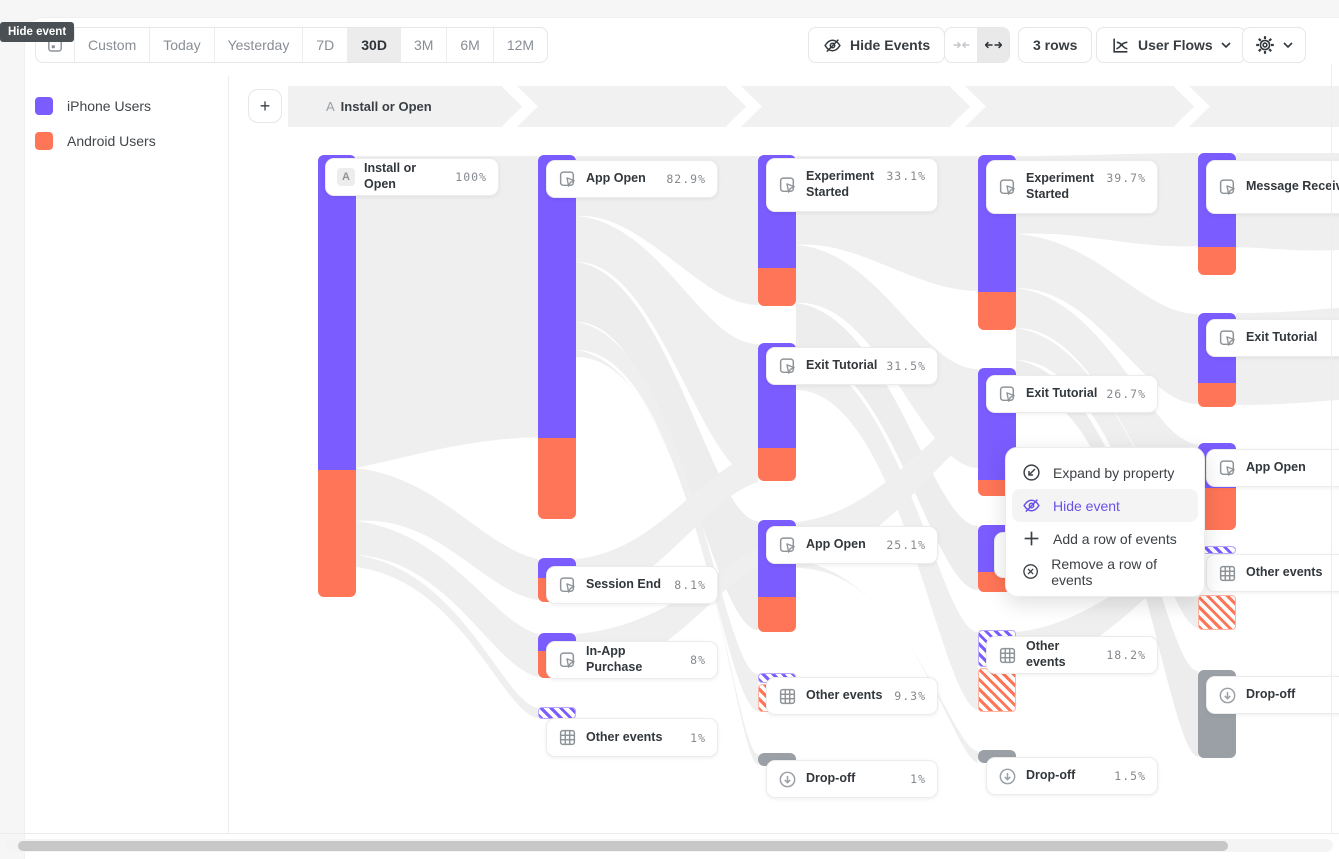  I want to click on menu-item-add-row: Add a row of events, so click(1105, 538).